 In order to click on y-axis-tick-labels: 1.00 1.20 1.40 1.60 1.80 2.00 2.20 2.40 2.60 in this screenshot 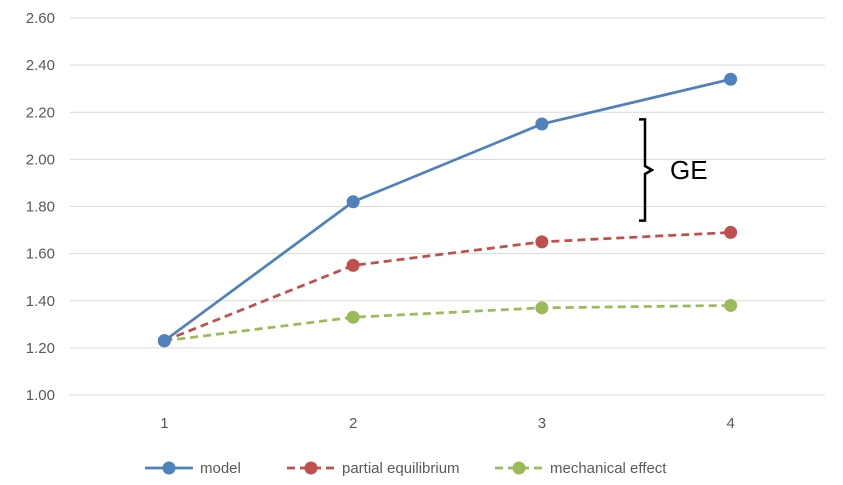, I will do `click(40, 207)`.